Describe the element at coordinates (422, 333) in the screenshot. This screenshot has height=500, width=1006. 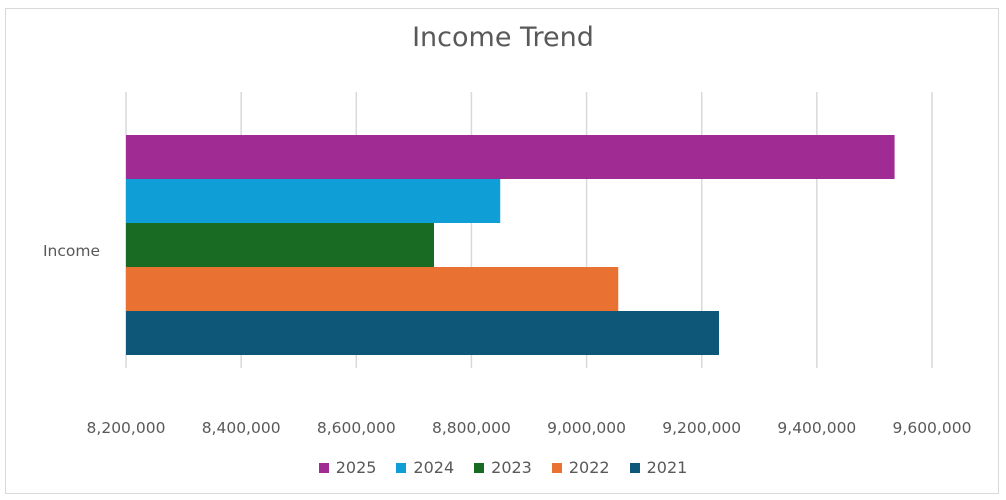
I see `bar-2021` at that location.